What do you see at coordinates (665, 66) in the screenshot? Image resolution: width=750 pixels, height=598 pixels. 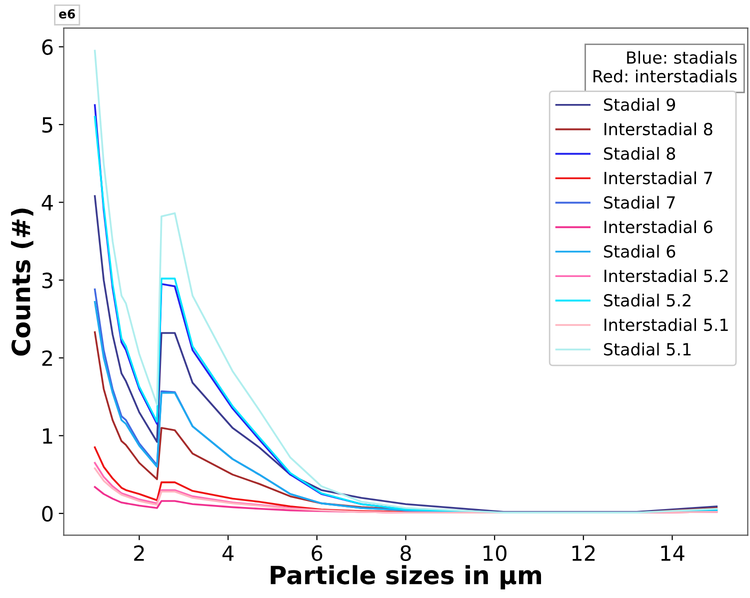 I see `annotation: Blue: stadials Red: interstadials` at bounding box center [665, 66].